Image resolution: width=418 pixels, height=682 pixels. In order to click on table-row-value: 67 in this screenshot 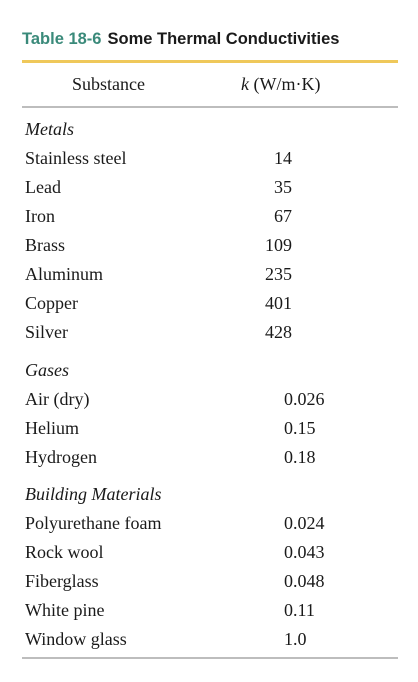, I will do `click(283, 216)`.